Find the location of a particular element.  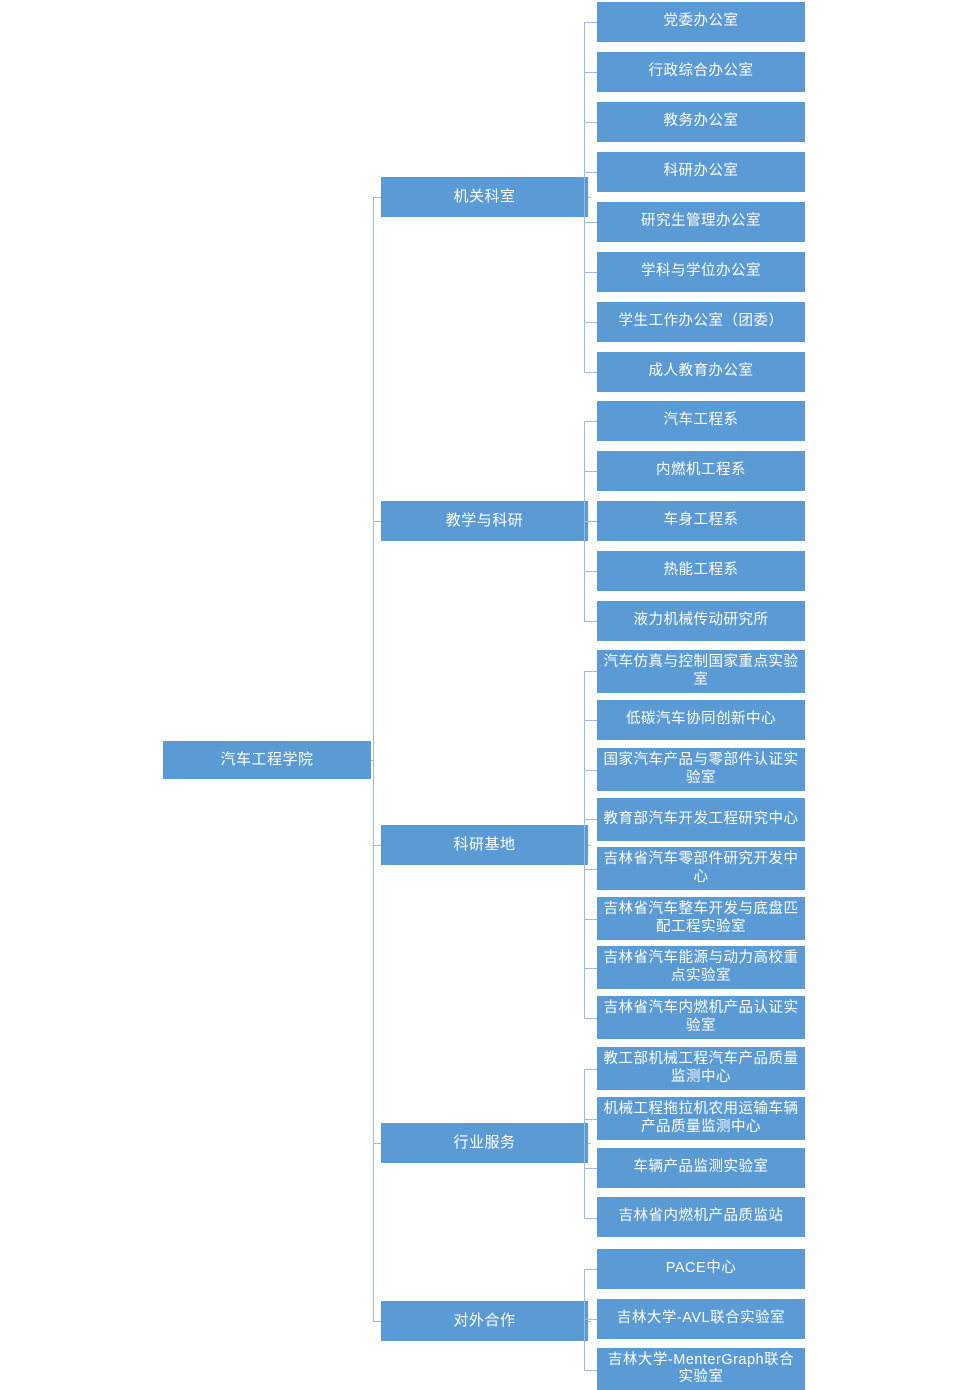

leaf-node-label: 机械工程拖拉机农用运输车辆产品质量监测中心 is located at coordinates (701, 1118).